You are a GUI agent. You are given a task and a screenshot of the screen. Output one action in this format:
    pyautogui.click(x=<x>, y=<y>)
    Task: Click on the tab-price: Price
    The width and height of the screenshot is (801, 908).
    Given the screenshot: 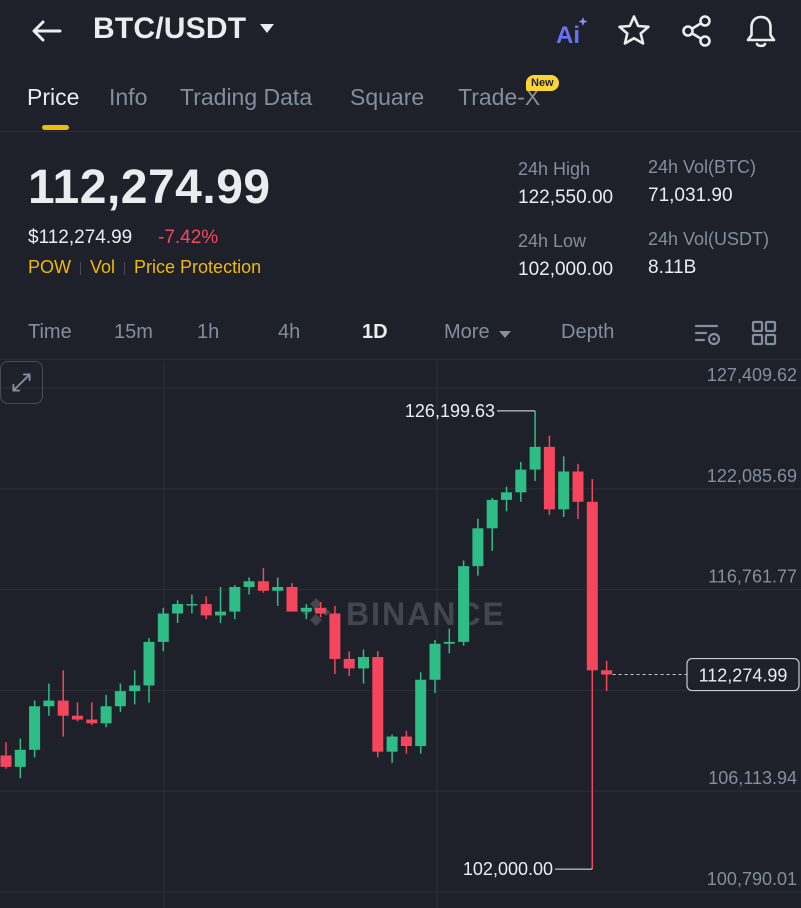 What is the action you would take?
    pyautogui.click(x=53, y=97)
    